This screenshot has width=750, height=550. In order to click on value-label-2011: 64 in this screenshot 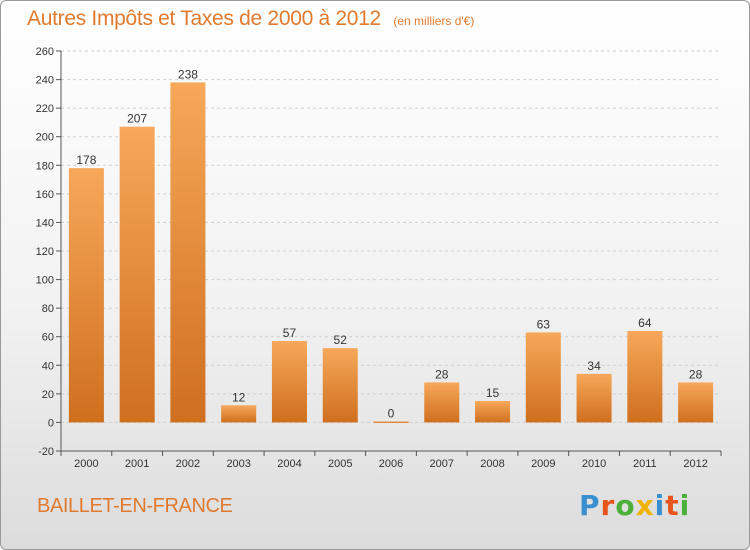, I will do `click(645, 323)`.